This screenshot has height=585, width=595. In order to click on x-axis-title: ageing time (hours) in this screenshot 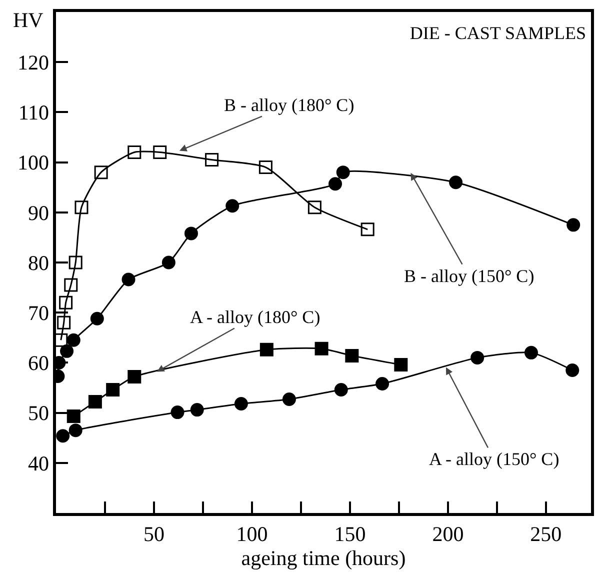, I will do `click(323, 558)`.